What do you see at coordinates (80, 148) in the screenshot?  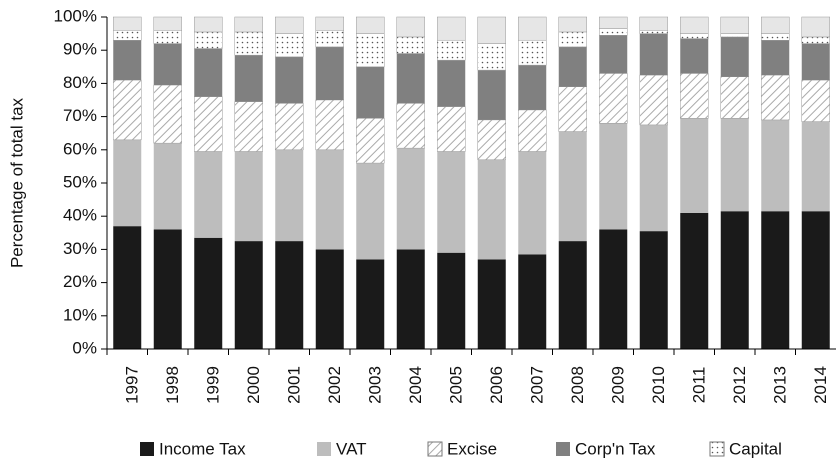 I see `y-tick-label: 60%` at bounding box center [80, 148].